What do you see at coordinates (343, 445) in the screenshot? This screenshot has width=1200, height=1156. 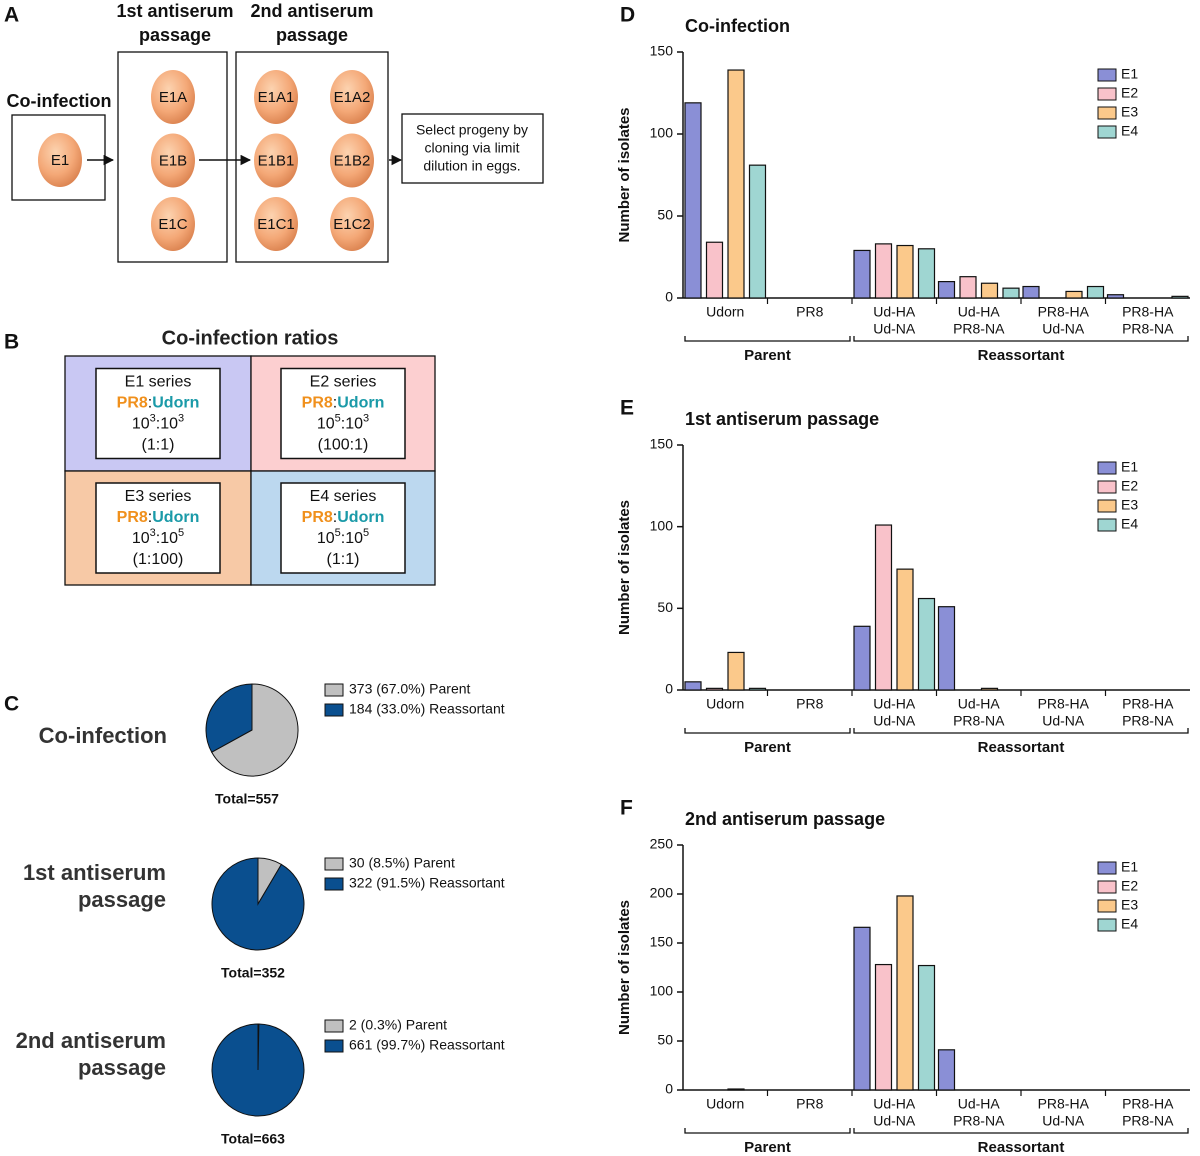 I see `ratio: (100:1)` at bounding box center [343, 445].